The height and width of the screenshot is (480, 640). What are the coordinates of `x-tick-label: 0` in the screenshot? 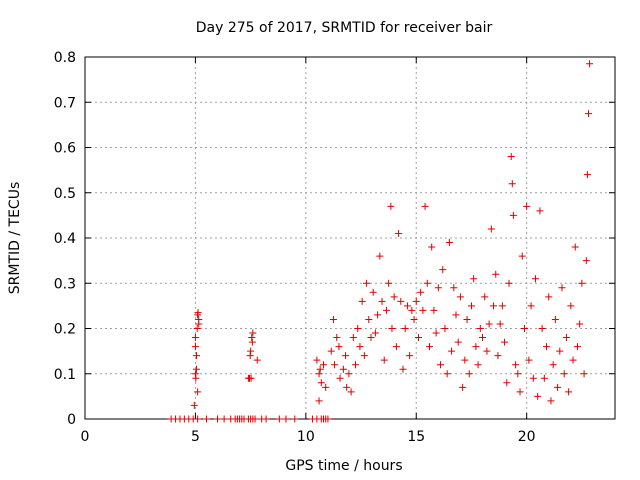 It's located at (85, 437).